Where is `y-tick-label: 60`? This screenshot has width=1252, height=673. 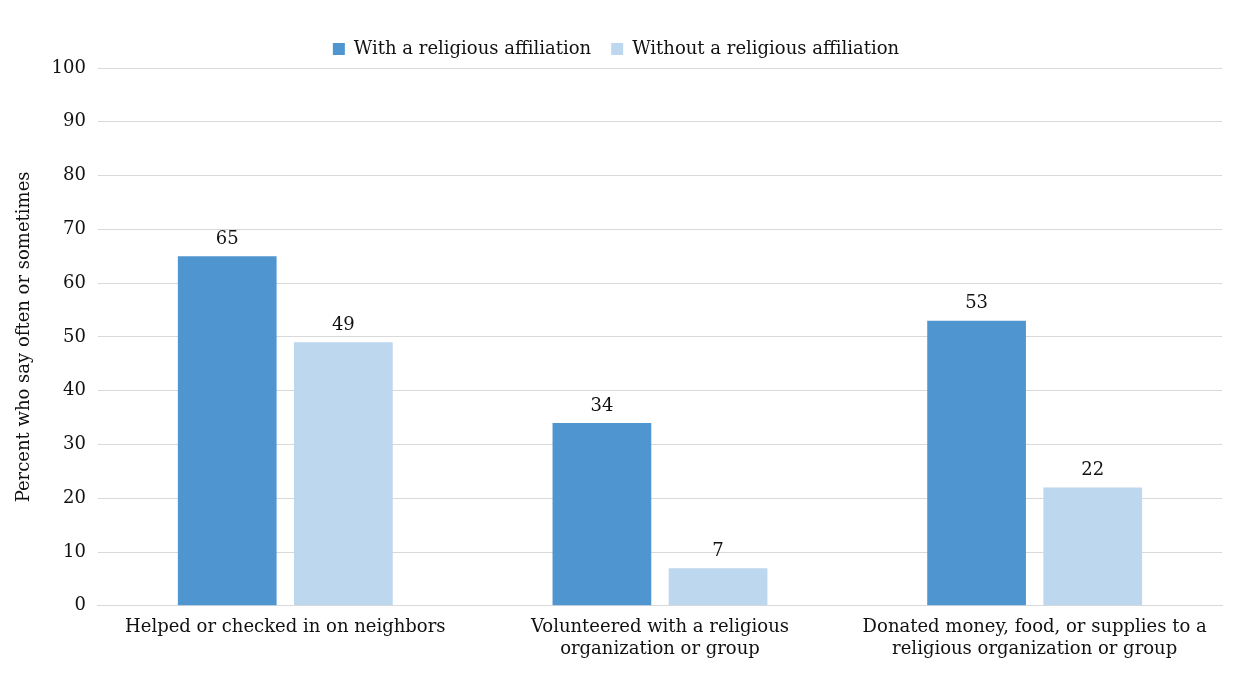 y-tick-label: 60 is located at coordinates (74, 281).